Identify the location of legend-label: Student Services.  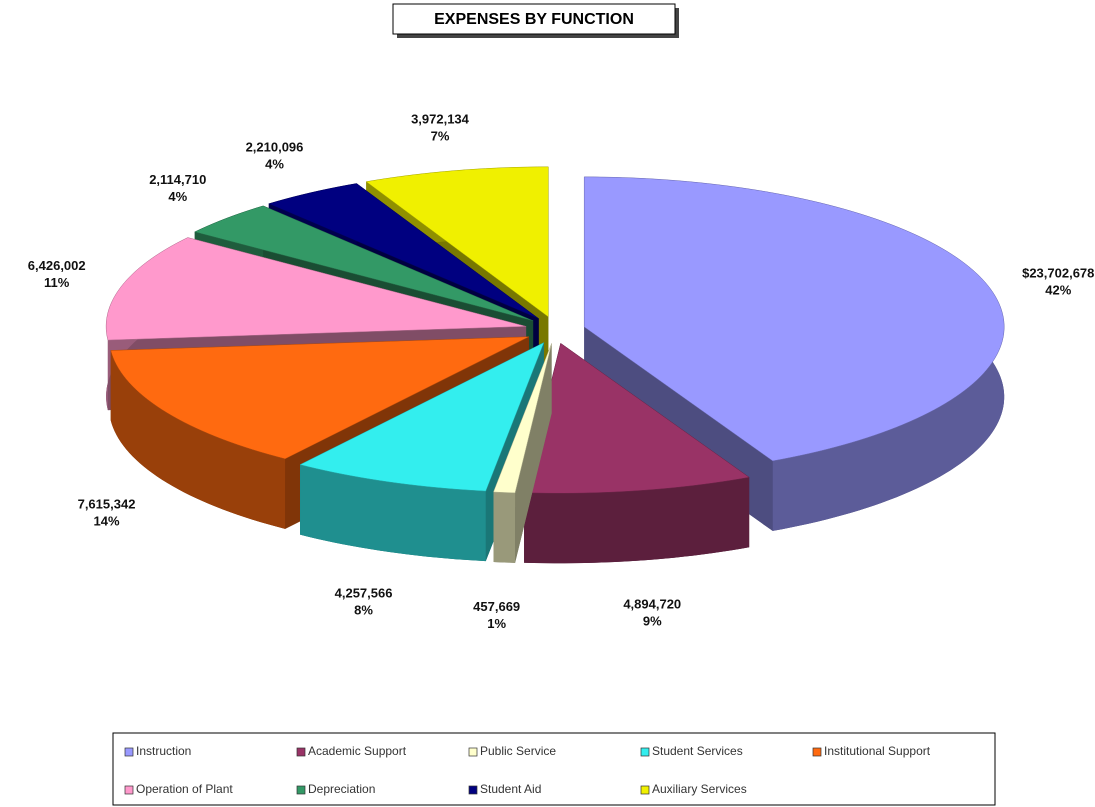
(697, 751).